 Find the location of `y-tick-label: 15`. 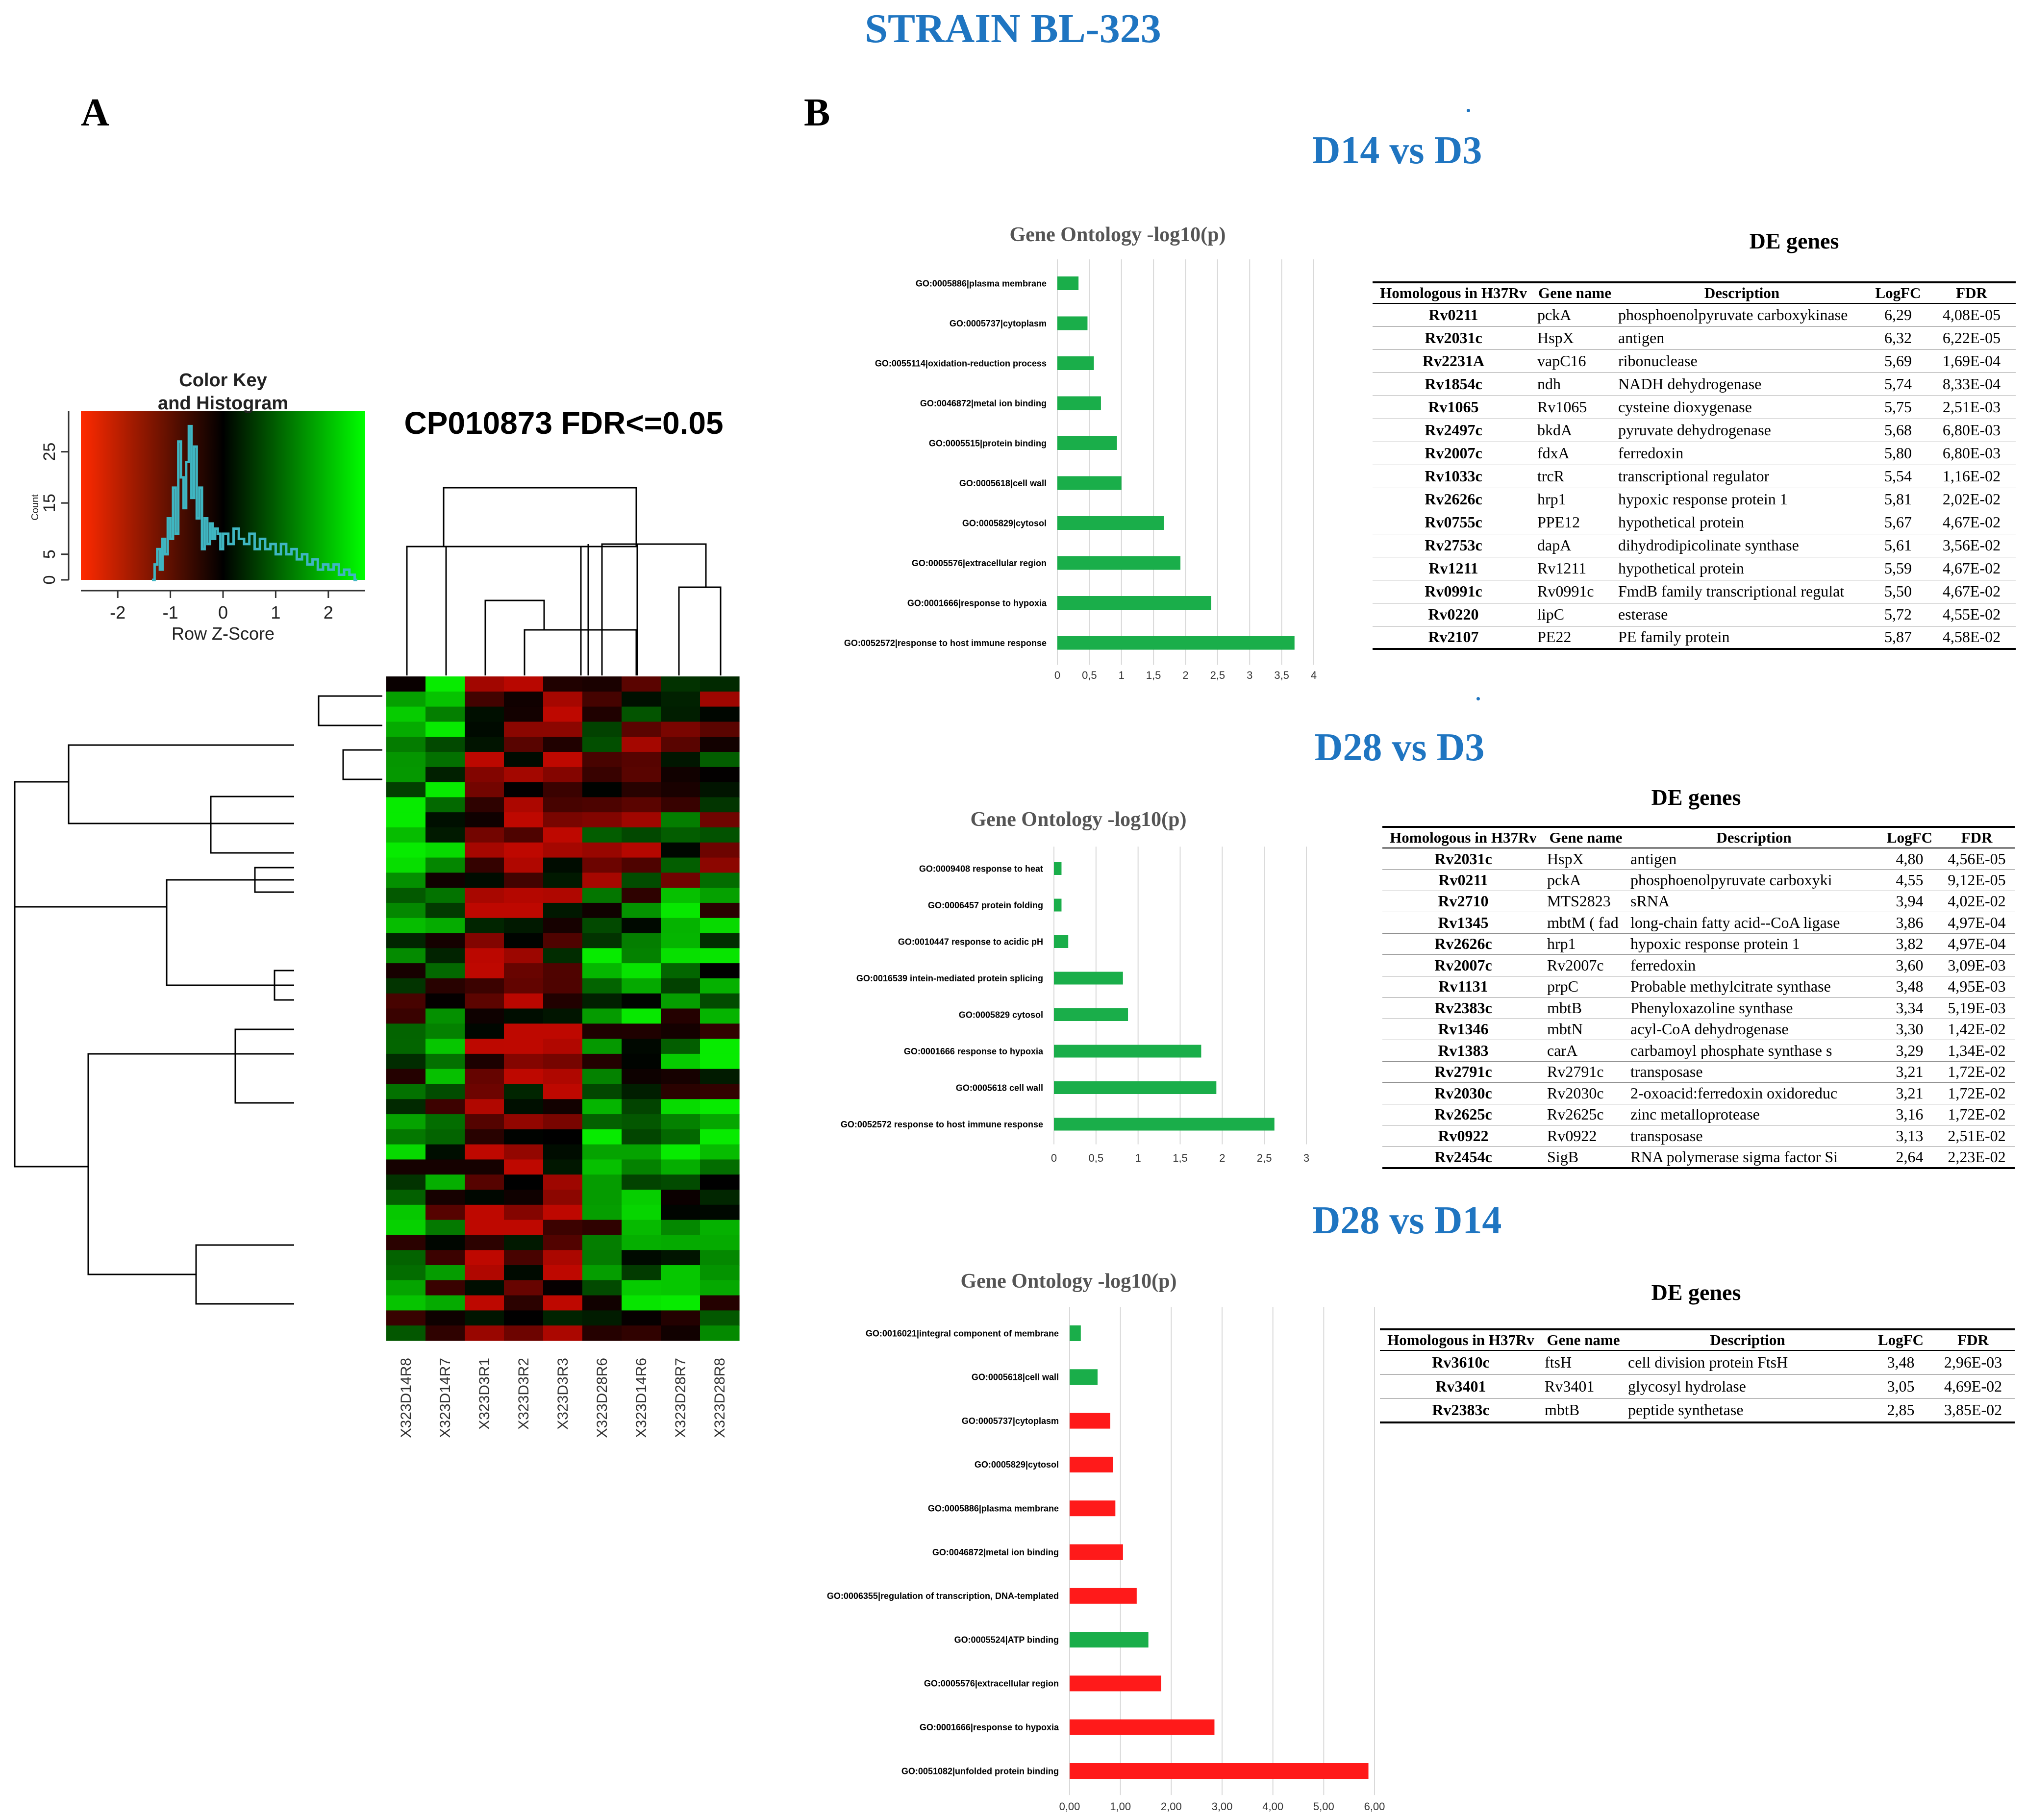

y-tick-label: 15 is located at coordinates (49, 503).